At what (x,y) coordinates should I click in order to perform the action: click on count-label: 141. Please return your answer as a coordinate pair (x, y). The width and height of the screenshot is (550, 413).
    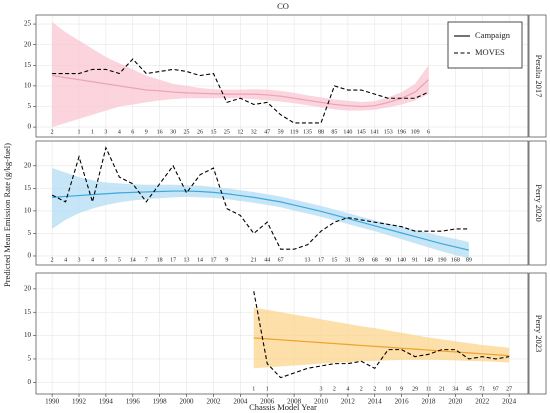
    Looking at the image, I should click on (374, 132).